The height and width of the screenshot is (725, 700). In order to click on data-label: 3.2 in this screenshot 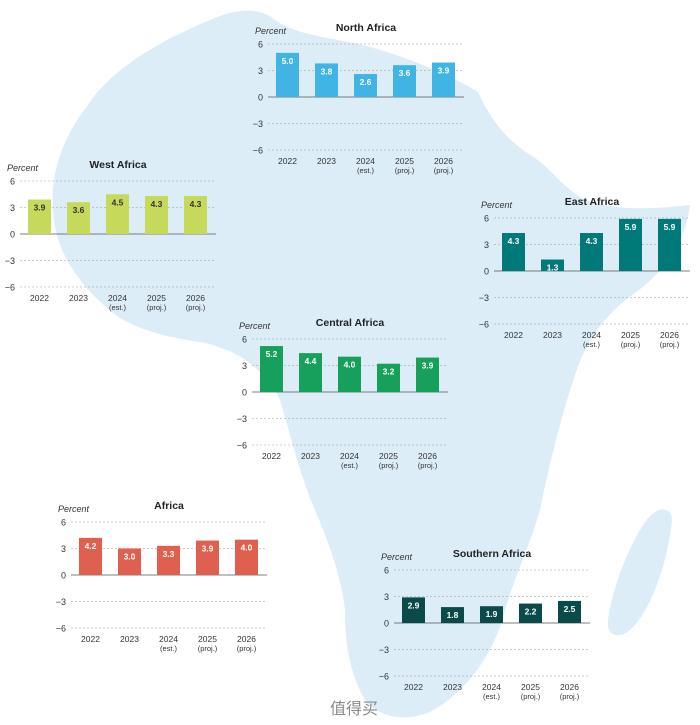, I will do `click(389, 372)`.